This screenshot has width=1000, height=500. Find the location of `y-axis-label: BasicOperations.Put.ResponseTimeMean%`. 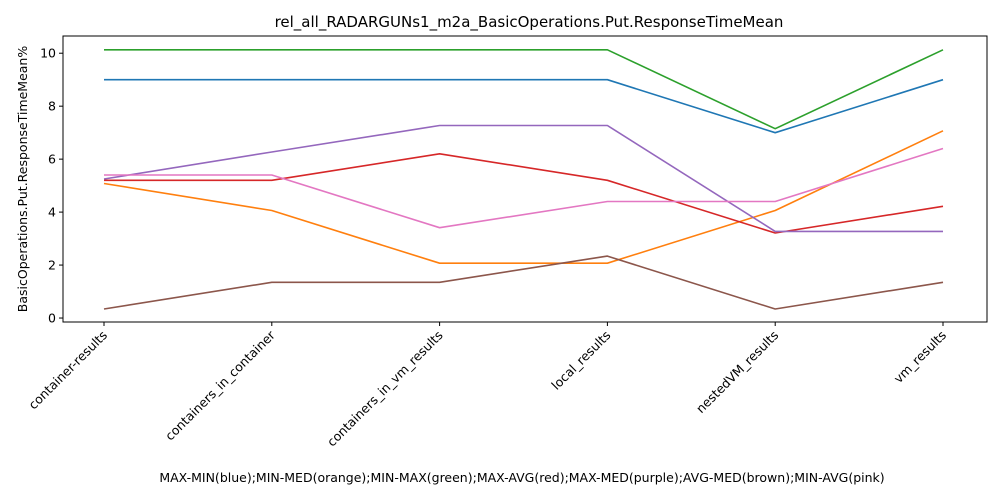

y-axis-label: BasicOperations.Put.ResponseTimeMean% is located at coordinates (22, 179).